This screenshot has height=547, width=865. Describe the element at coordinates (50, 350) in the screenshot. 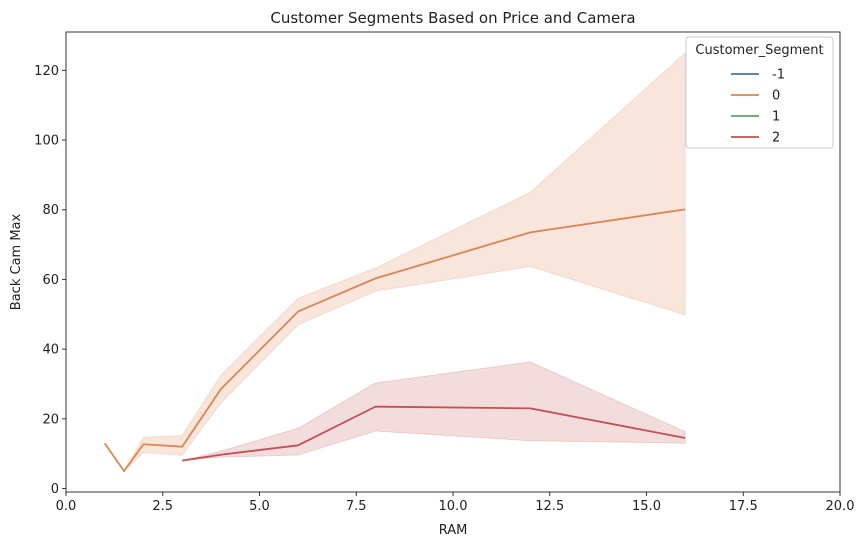

I see `y-tick-label: 40` at that location.